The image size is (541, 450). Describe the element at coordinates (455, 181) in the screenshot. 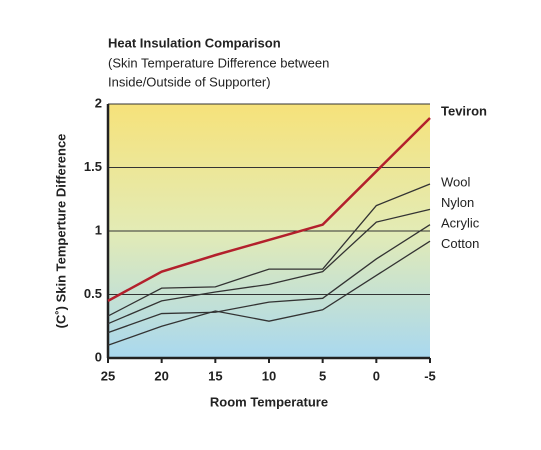

I see `legend-label: Wool` at that location.